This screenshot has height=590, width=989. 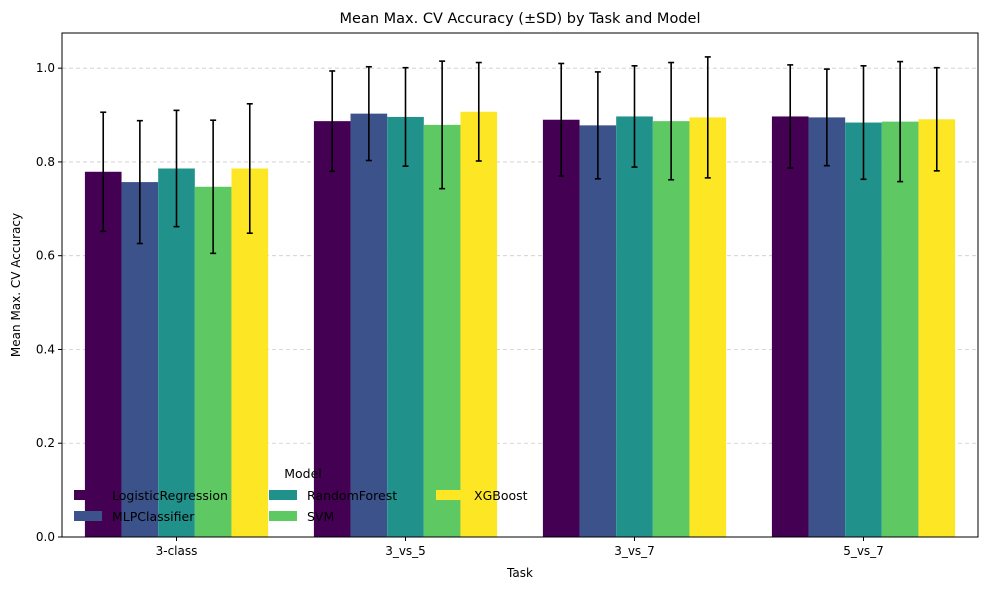 What do you see at coordinates (177, 551) in the screenshot?
I see `x-tick-label: 3-class` at bounding box center [177, 551].